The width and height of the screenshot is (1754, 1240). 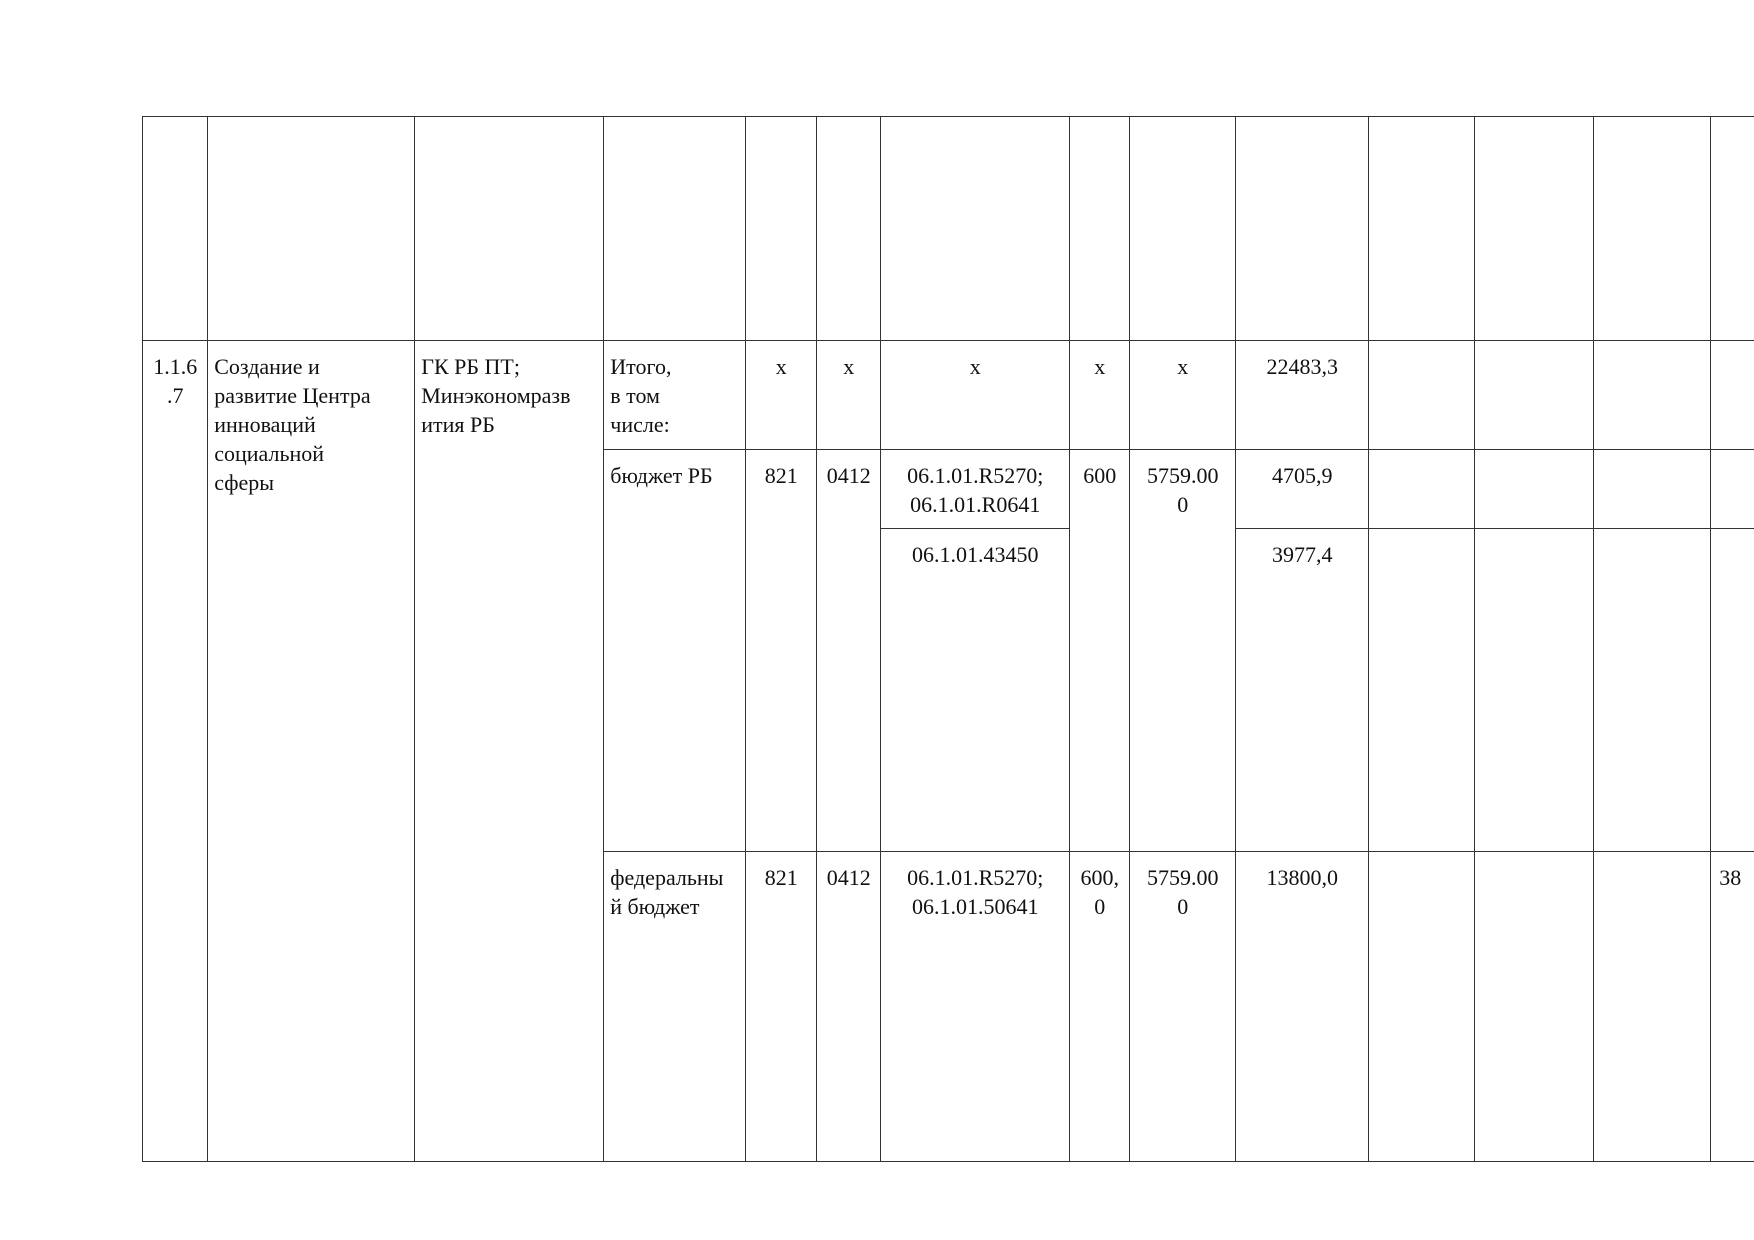 I want to click on row-number: 1.1.6 .7, so click(x=175, y=751).